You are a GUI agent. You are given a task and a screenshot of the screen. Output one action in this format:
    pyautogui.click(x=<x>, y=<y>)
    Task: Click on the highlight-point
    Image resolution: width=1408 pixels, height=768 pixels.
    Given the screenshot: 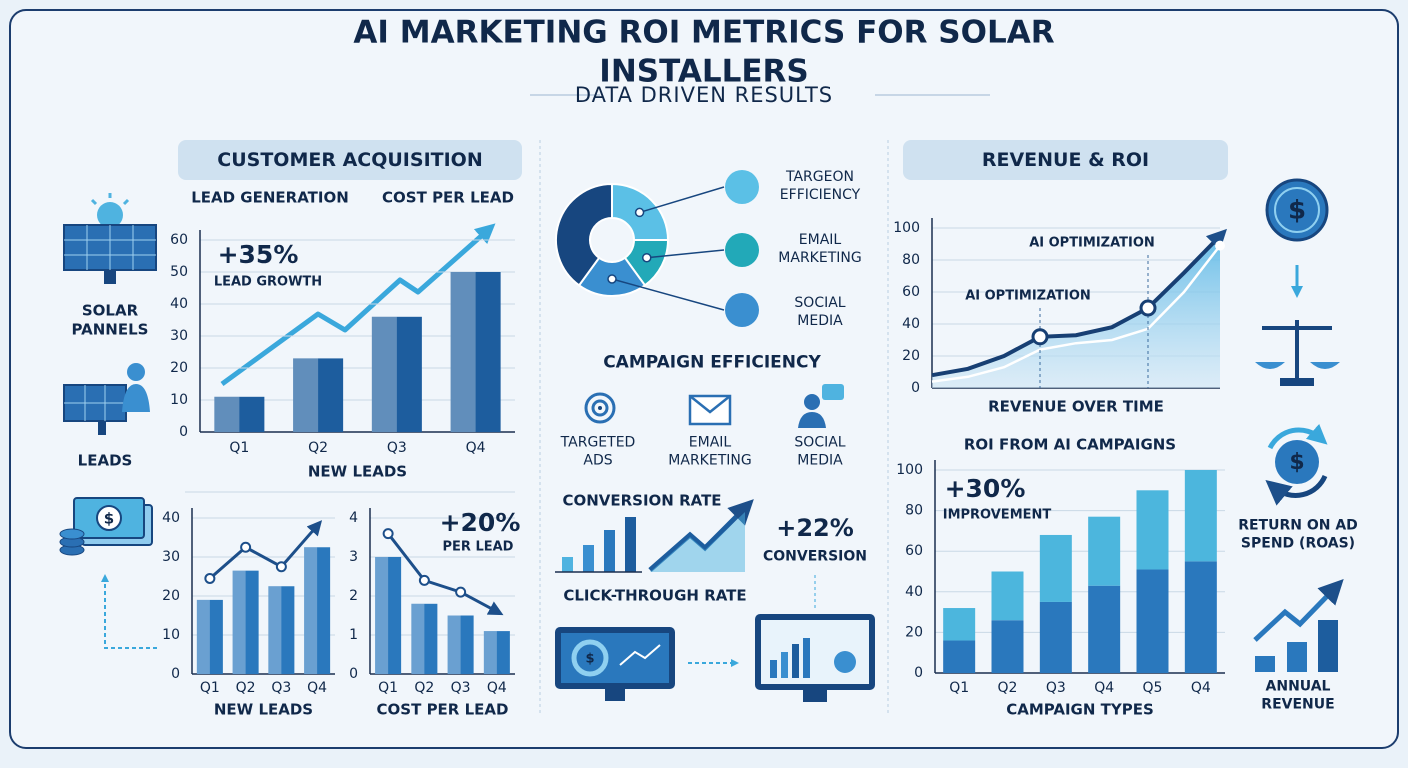 What is the action you would take?
    pyautogui.click(x=1148, y=308)
    